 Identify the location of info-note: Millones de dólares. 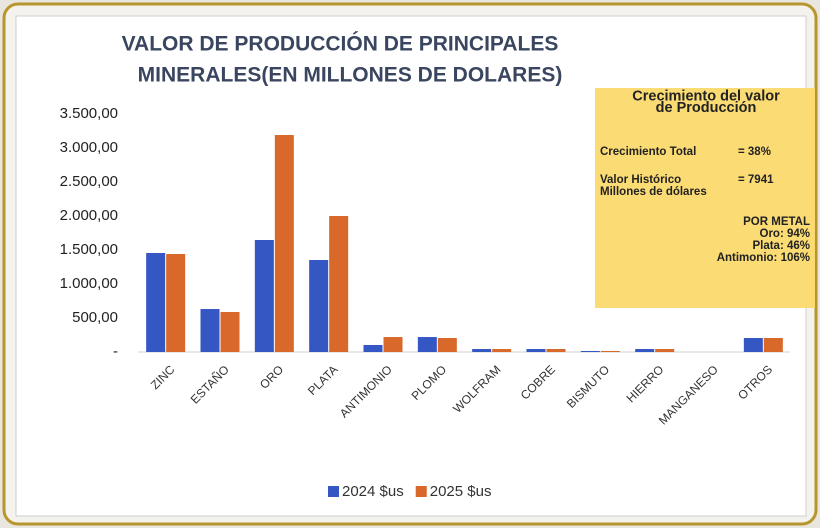
(653, 192).